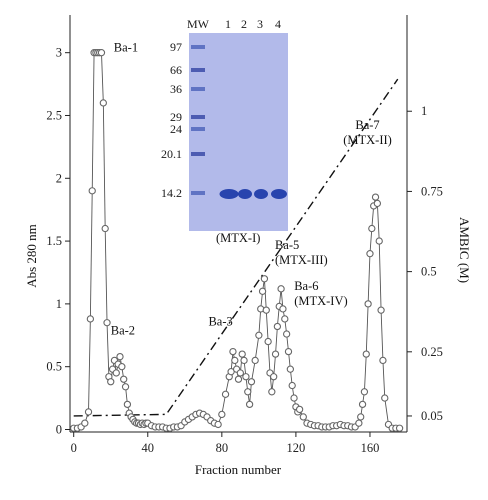 This screenshot has width=488, height=500. Describe the element at coordinates (367, 140) in the screenshot. I see `peak-label-sub: (MTX-II)` at that location.